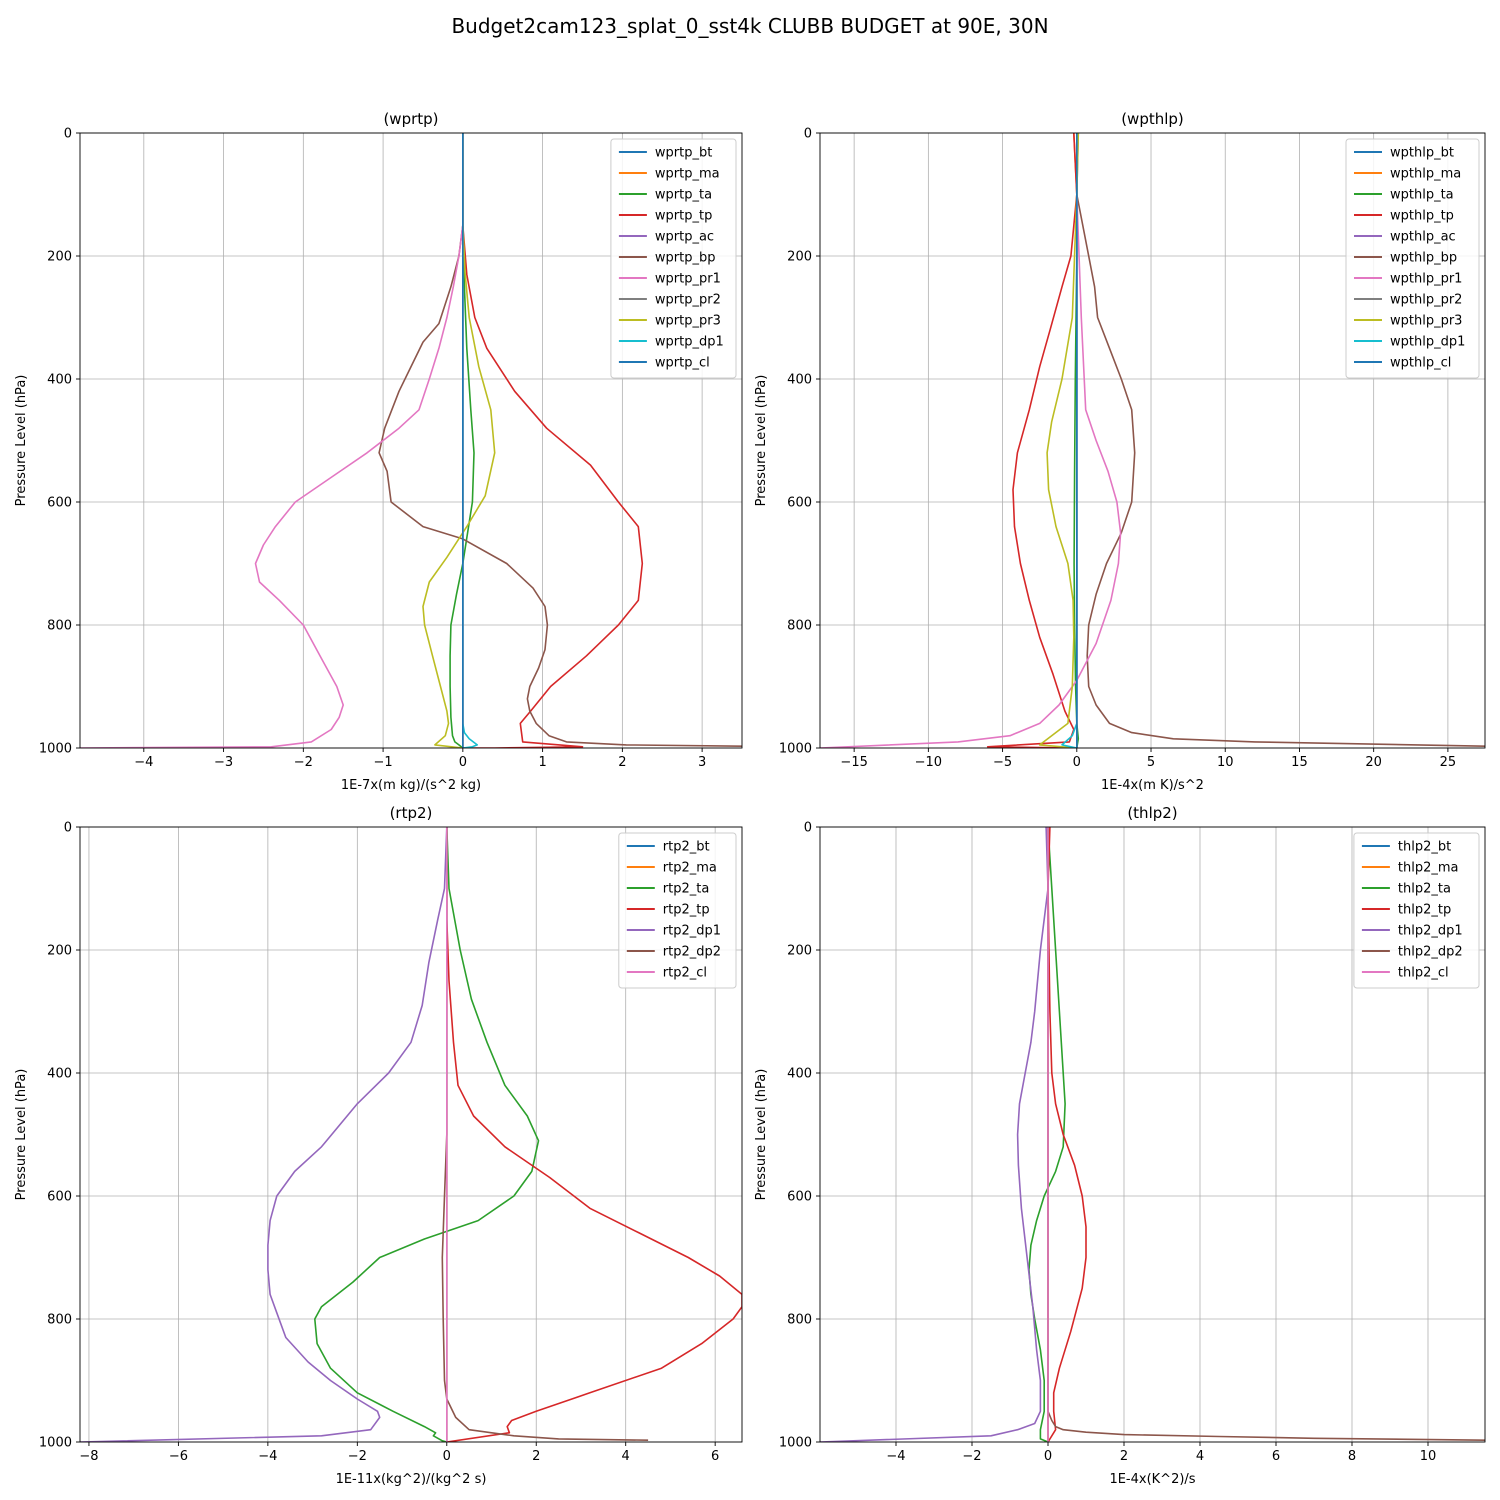 The width and height of the screenshot is (1500, 1500). What do you see at coordinates (1059, 440) in the screenshot?
I see `series-line-wpthlp_pr3` at bounding box center [1059, 440].